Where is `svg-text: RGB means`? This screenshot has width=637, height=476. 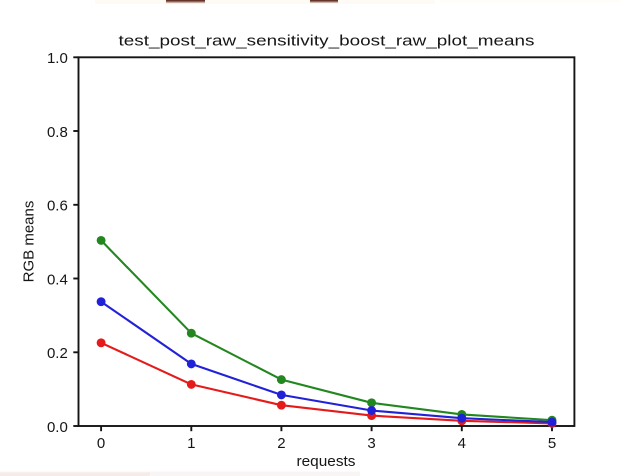 svg-text: RGB means is located at coordinates (29, 242).